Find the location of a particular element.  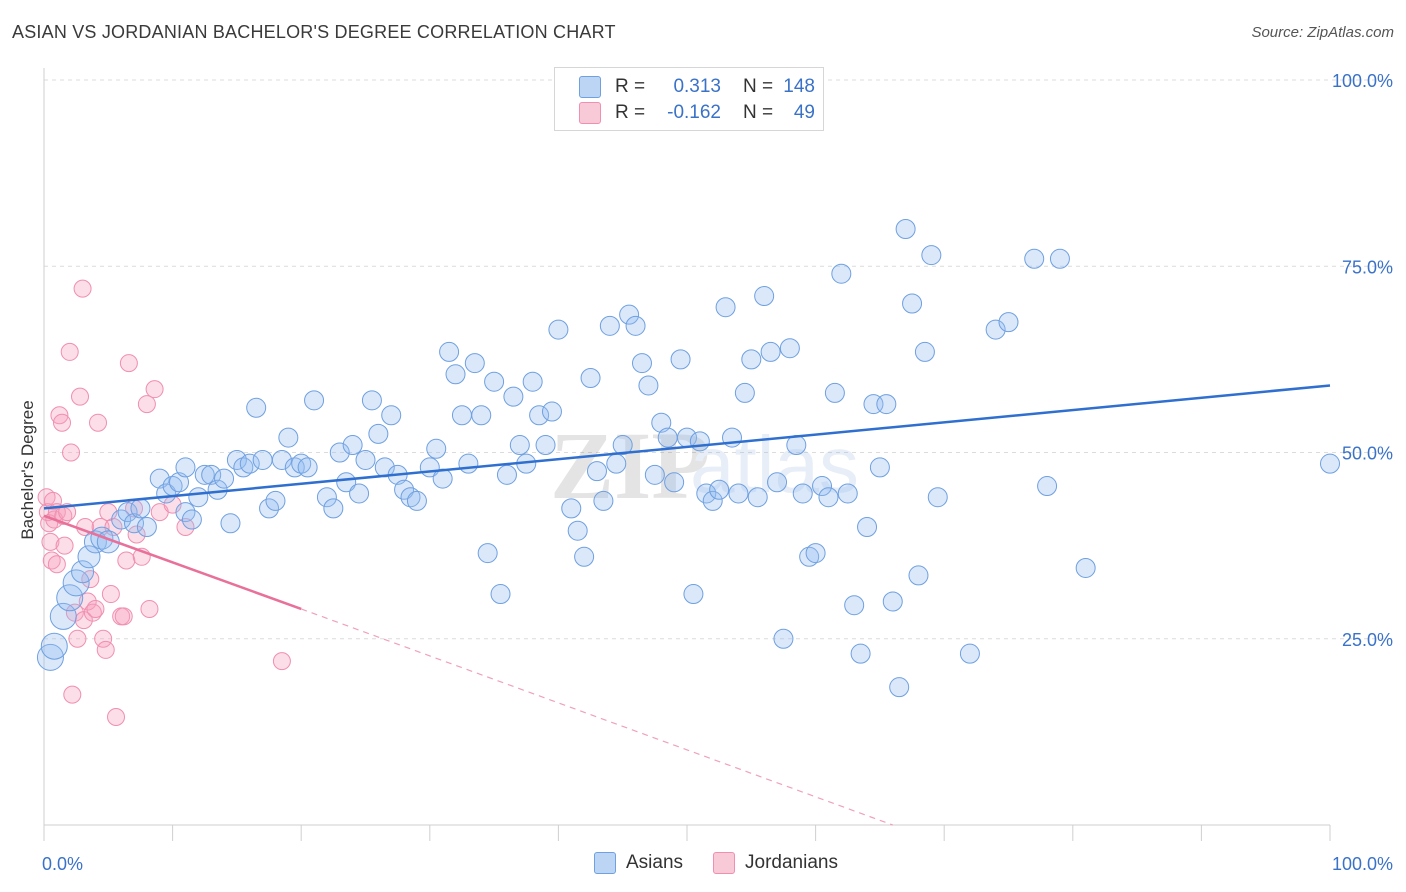

watermark: ZIP atlas is located at coordinates (704, 465).